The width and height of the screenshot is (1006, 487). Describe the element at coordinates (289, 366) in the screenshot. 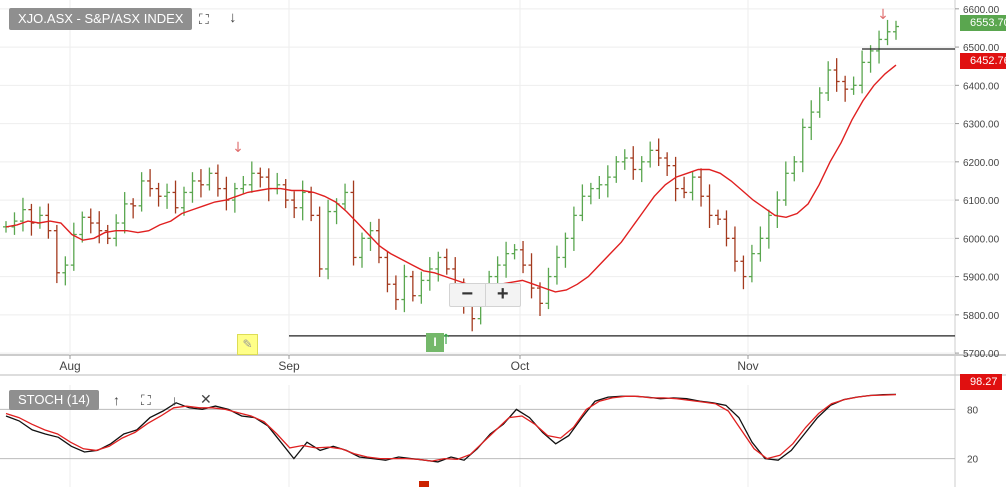

I see `x-tick-label: Sep` at that location.